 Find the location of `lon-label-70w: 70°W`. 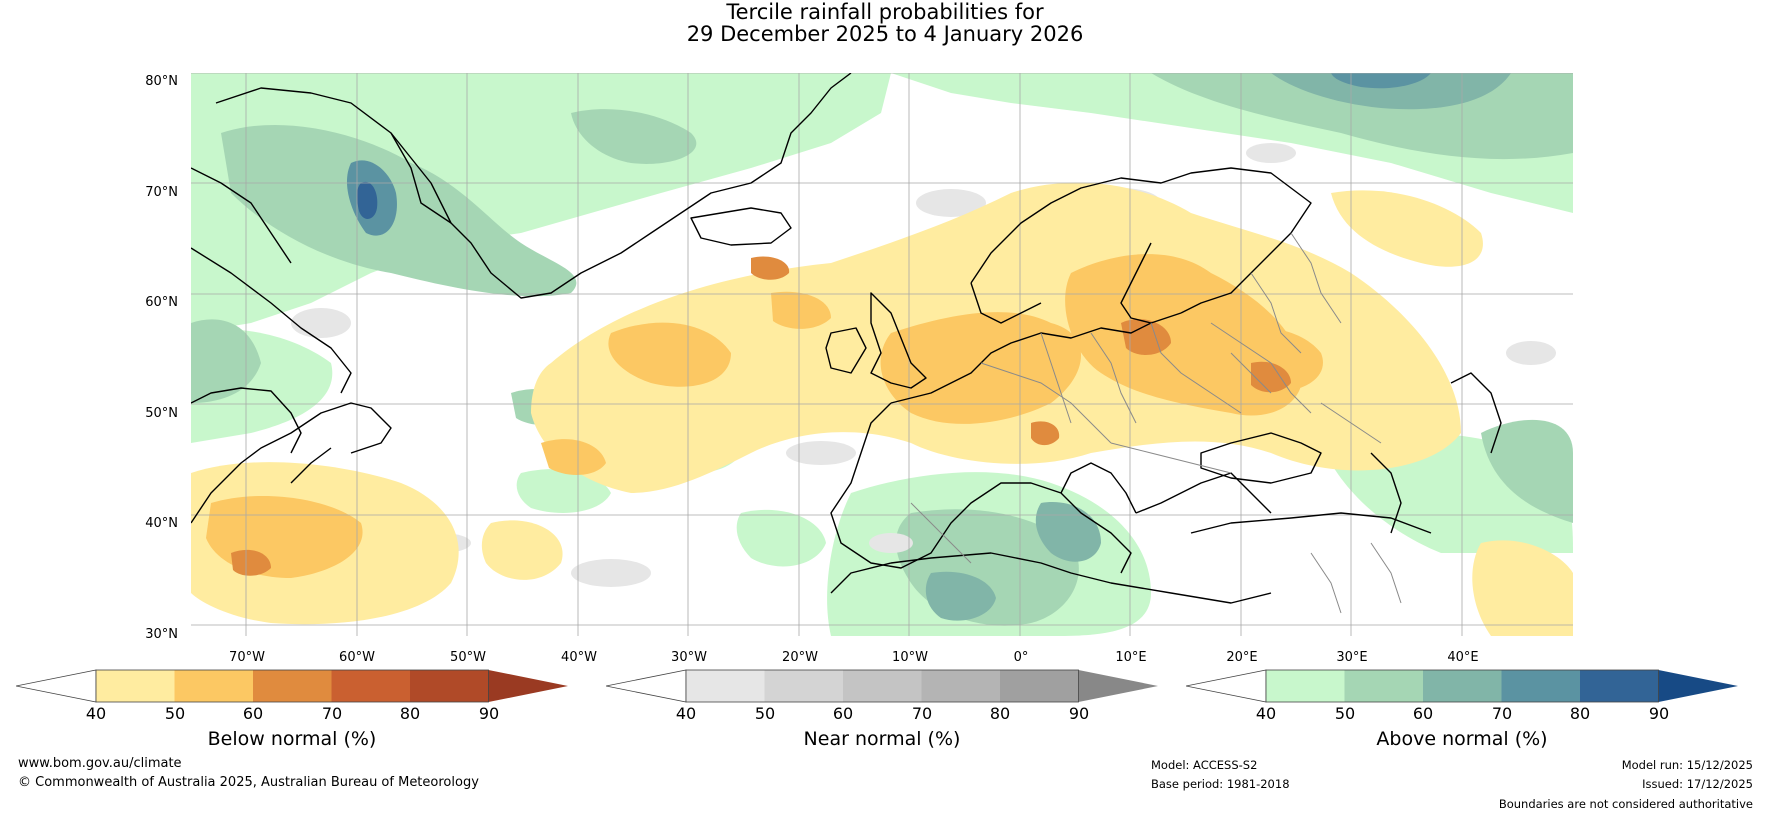

lon-label-70w: 70°W is located at coordinates (247, 657).